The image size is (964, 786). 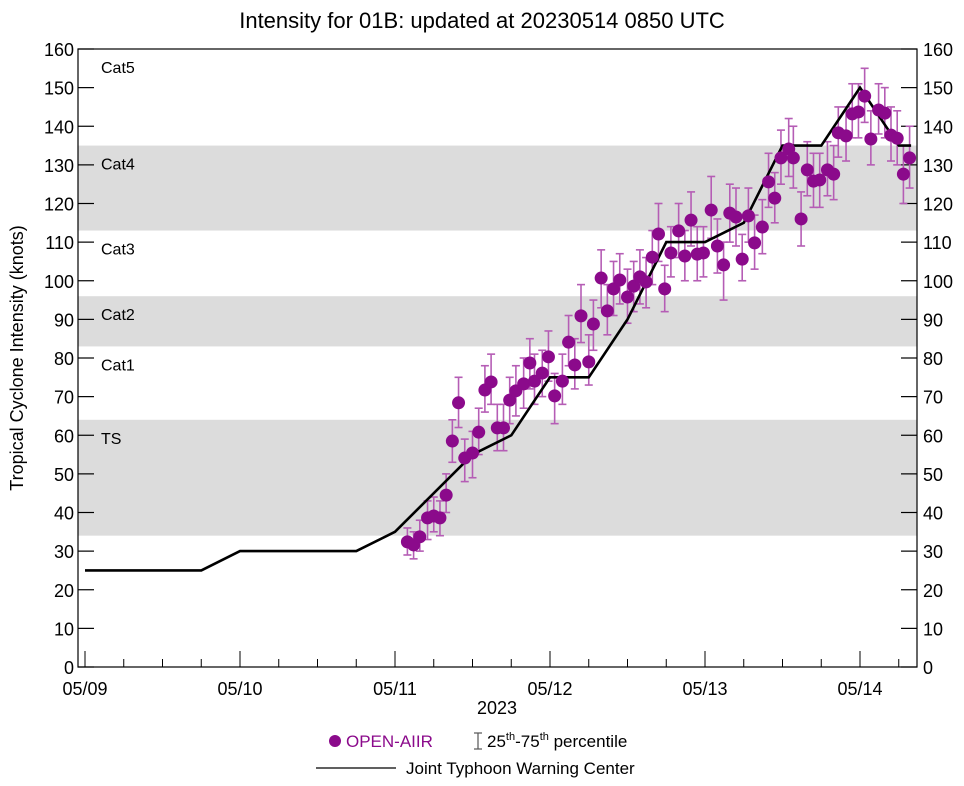 I want to click on y-tick-label-left: 160, so click(x=59, y=50).